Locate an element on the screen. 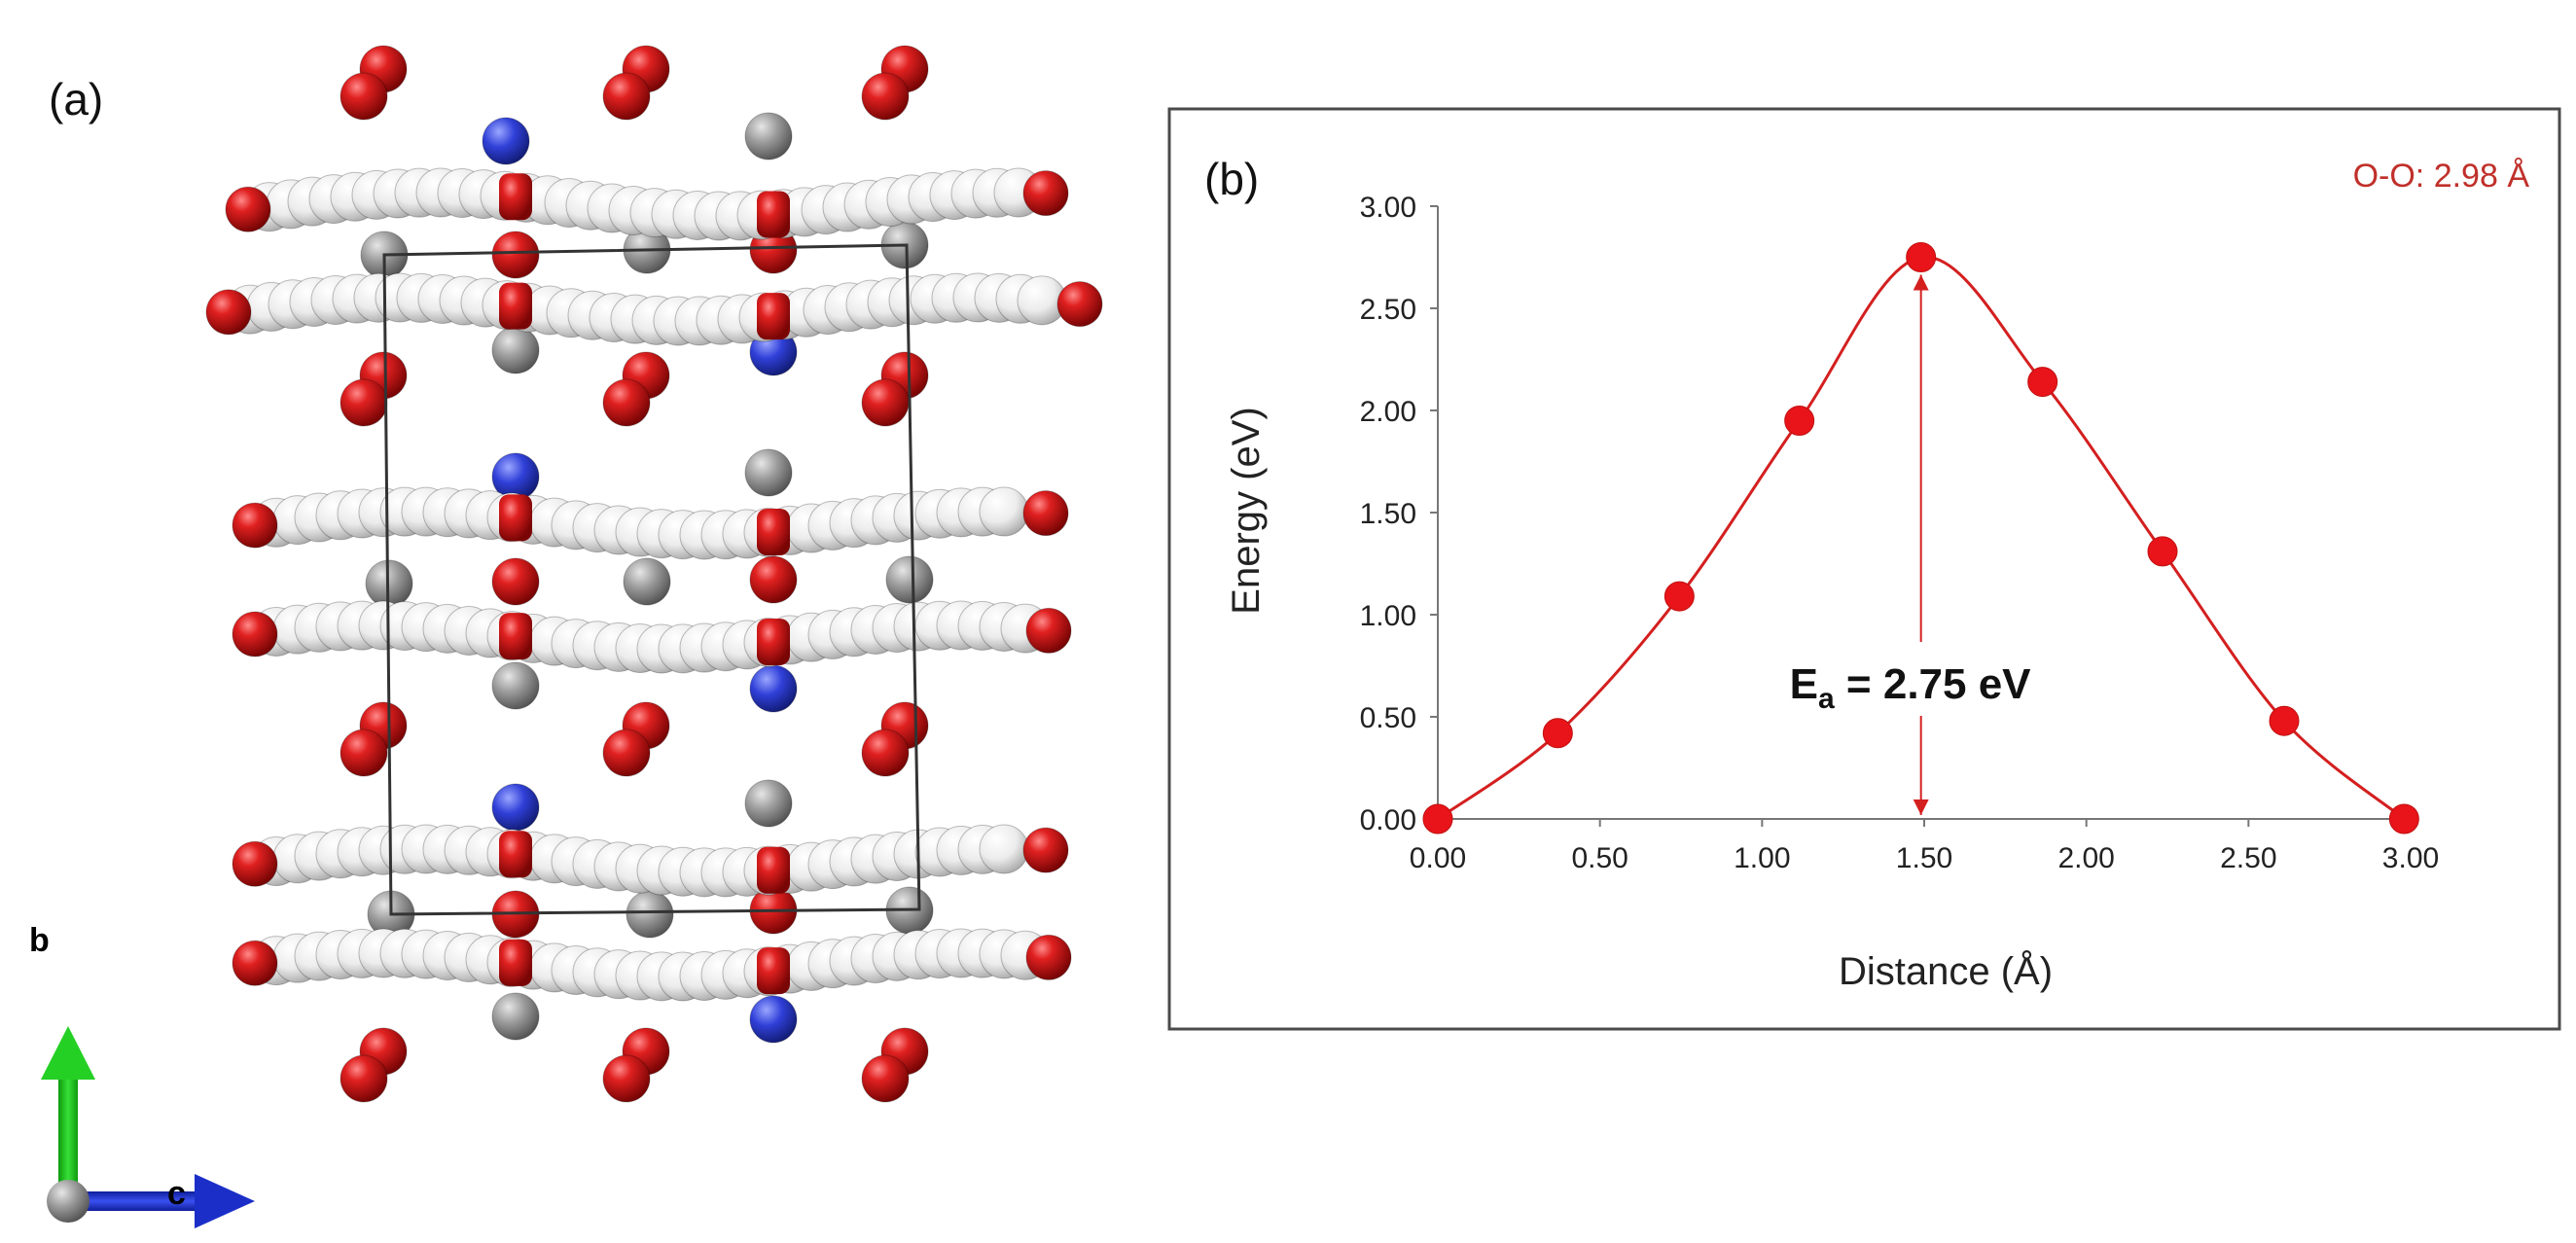  y-tick-label: 0.50 is located at coordinates (1388, 718).